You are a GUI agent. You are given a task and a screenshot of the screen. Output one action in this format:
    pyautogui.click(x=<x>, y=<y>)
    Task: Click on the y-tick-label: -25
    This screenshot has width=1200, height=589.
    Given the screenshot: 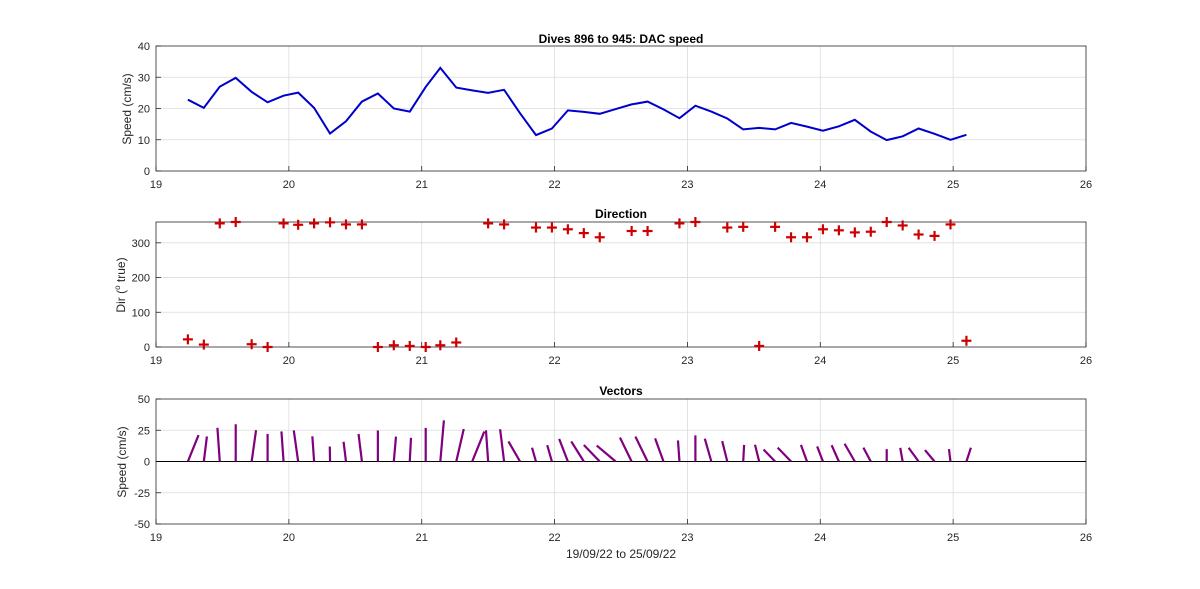 What is the action you would take?
    pyautogui.click(x=142, y=494)
    